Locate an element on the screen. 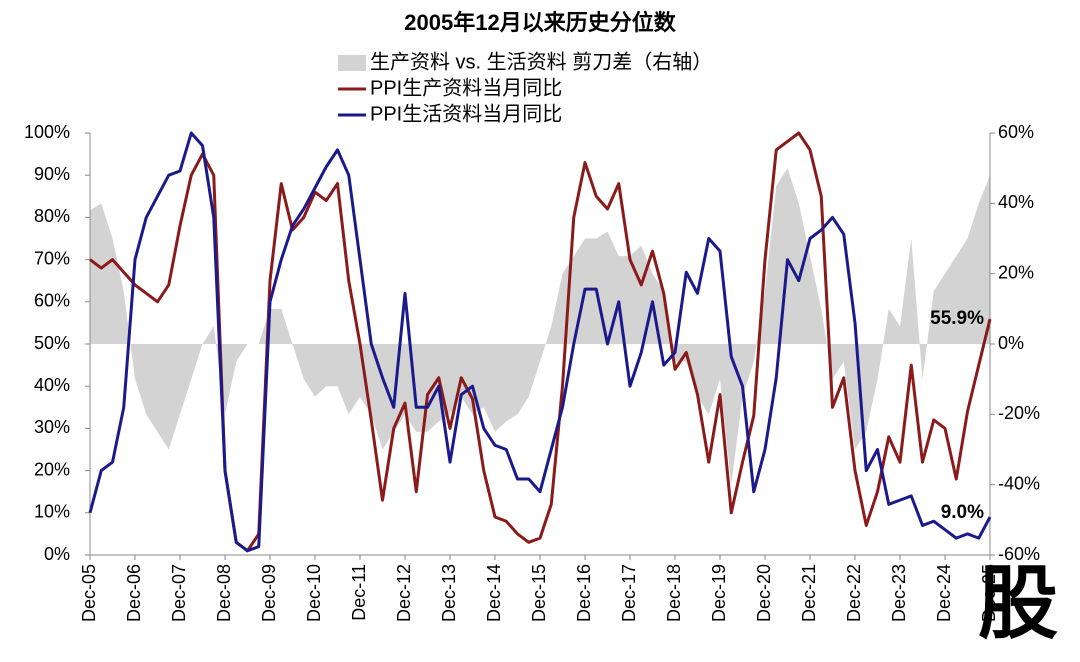 The width and height of the screenshot is (1080, 662). y-tick-label: 20% is located at coordinates (52, 469).